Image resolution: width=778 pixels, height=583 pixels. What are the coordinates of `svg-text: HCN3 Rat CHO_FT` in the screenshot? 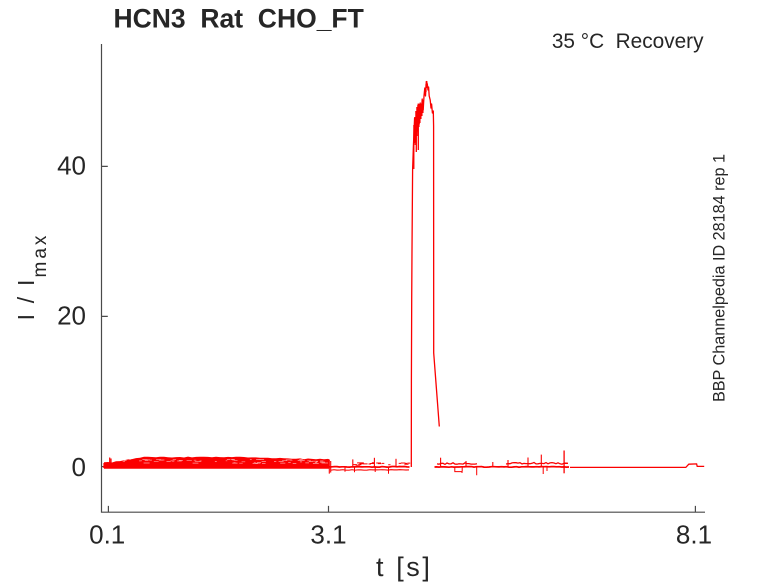 It's located at (239, 18).